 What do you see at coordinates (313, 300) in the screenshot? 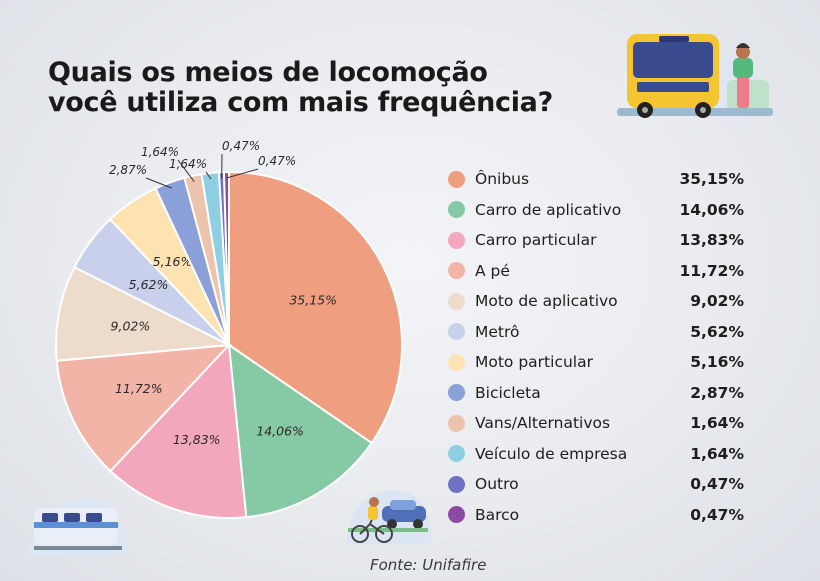
I see `pie-label-onibus: 35,15%` at bounding box center [313, 300].